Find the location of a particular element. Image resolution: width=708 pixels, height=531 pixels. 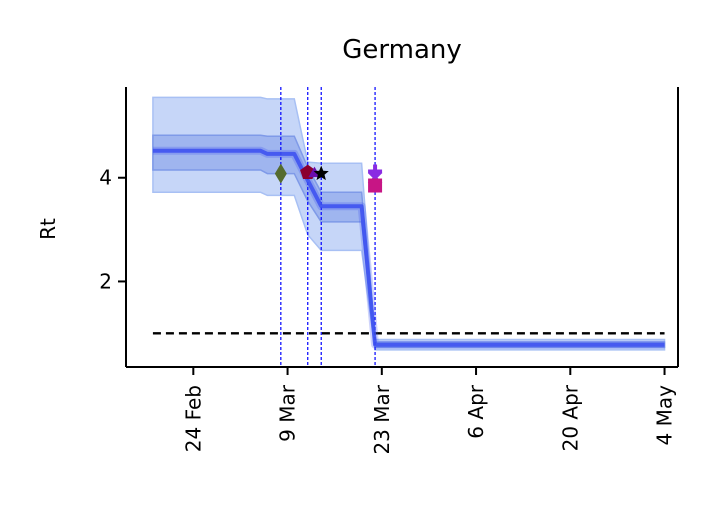

marker-square is located at coordinates (375, 185).